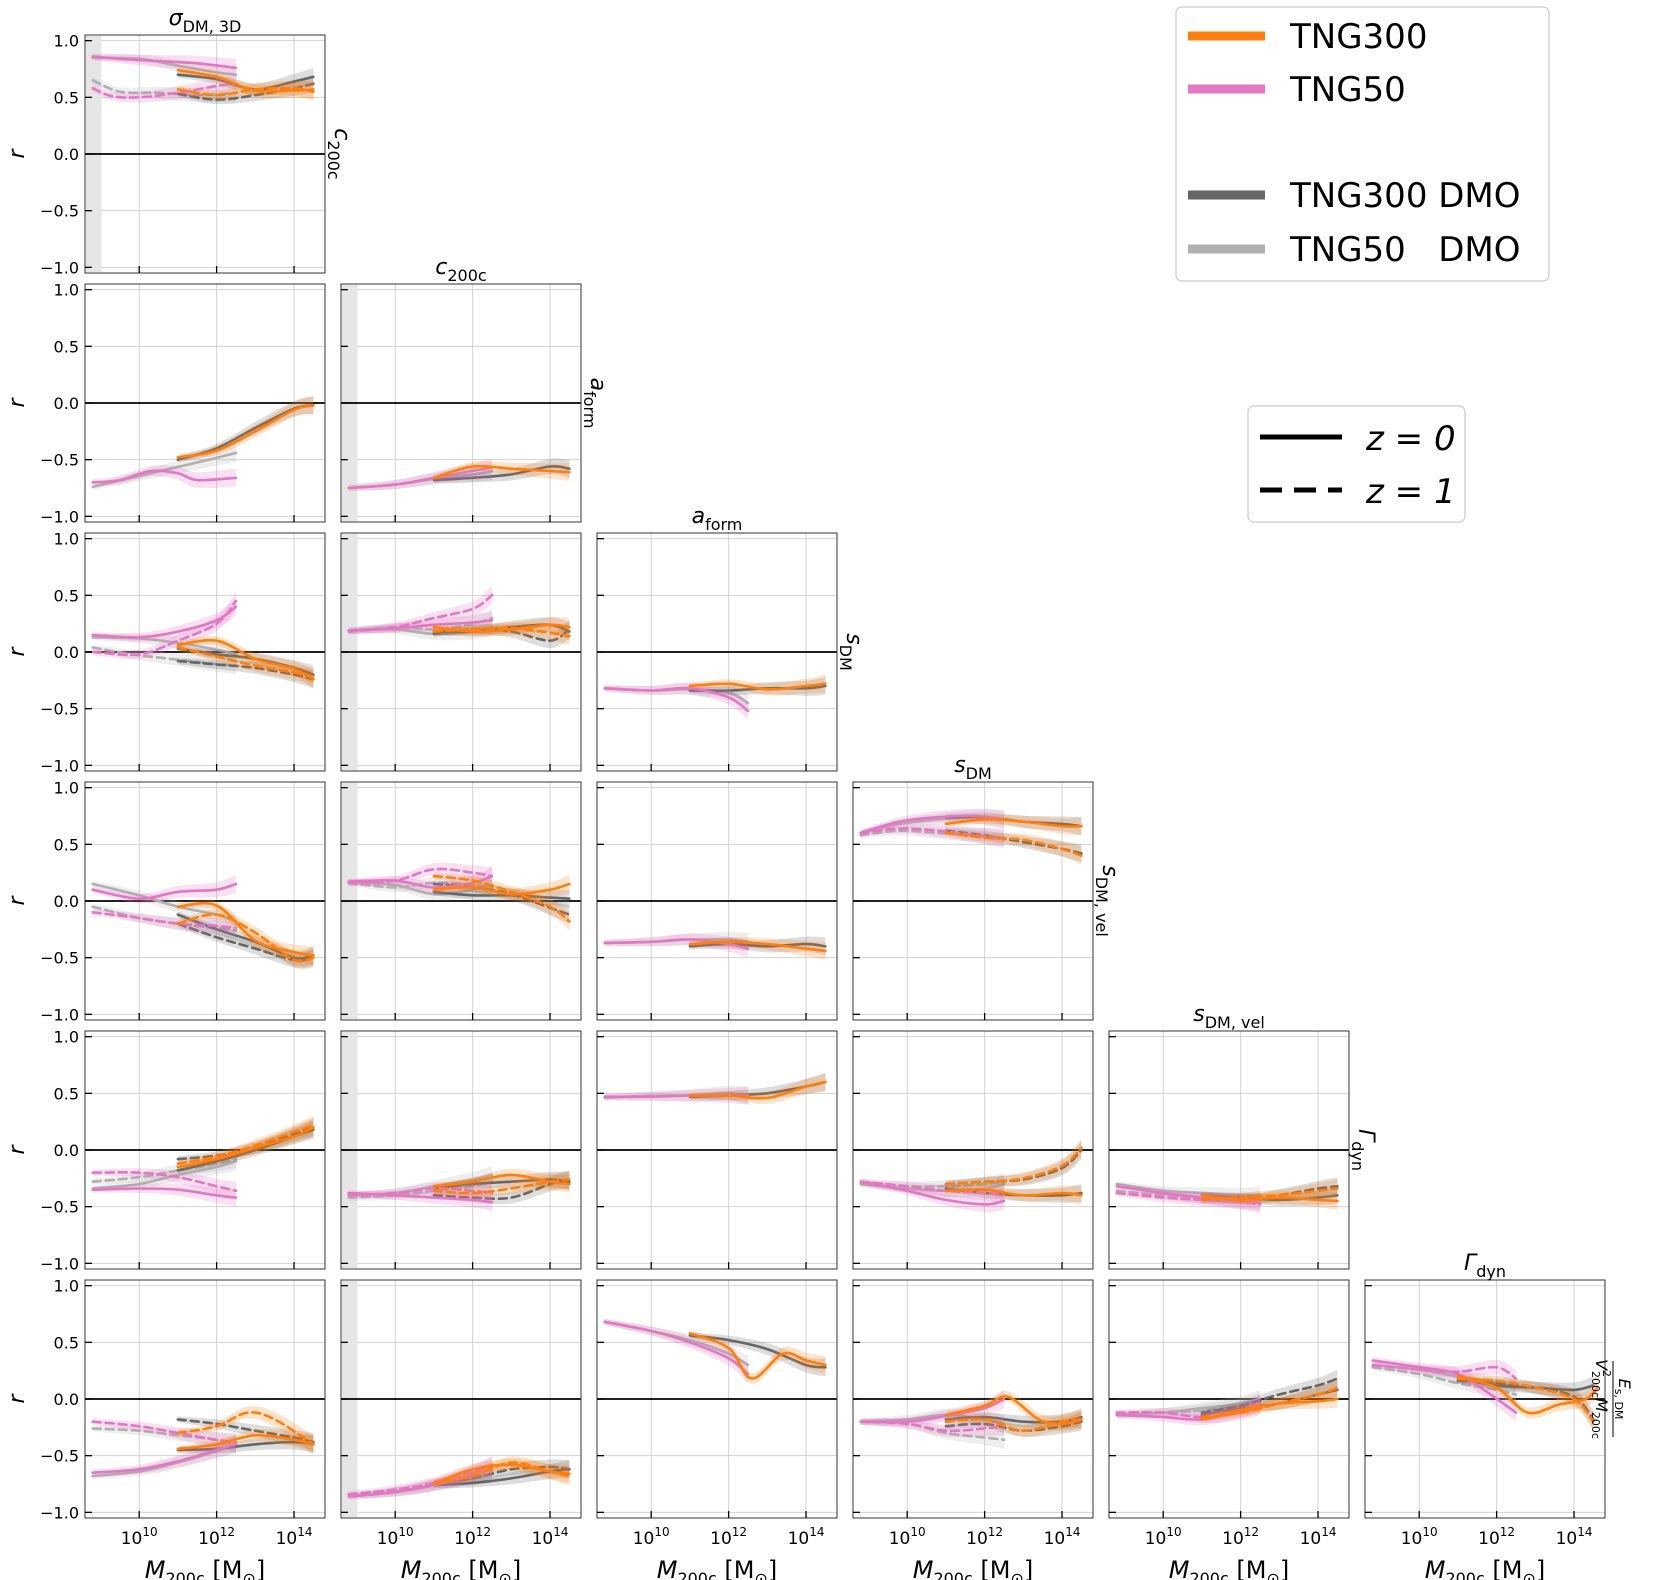 The width and height of the screenshot is (1661, 1580). What do you see at coordinates (717, 519) in the screenshot?
I see `column-title: aform` at bounding box center [717, 519].